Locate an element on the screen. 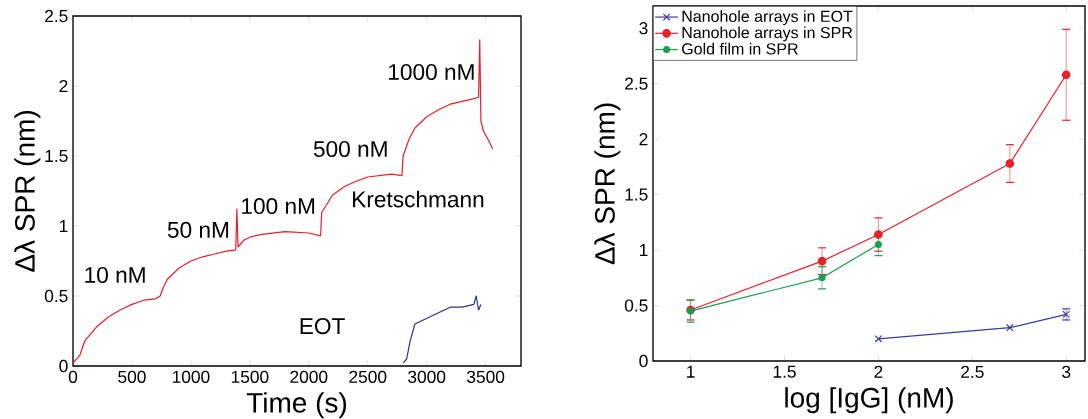 This screenshot has width=1088, height=419. x-tick-label: 2000 is located at coordinates (309, 376).